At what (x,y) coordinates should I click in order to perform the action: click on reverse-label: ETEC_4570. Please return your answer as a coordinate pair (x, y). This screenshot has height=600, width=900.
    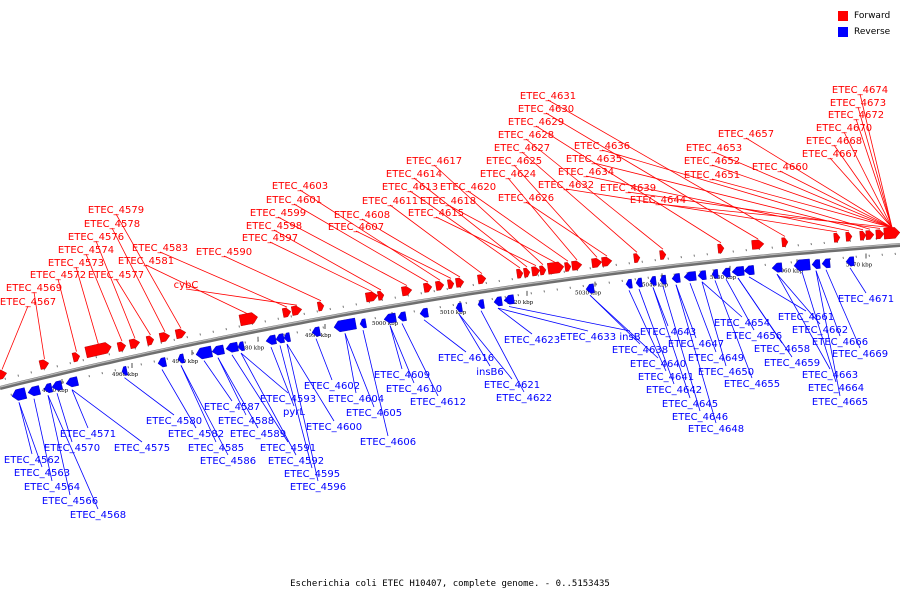
    Looking at the image, I should click on (72, 448).